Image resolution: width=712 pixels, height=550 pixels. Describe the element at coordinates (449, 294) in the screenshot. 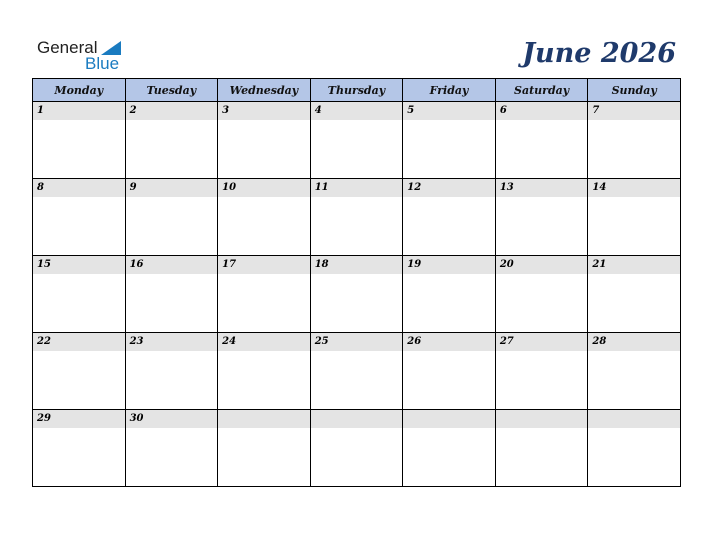

I see `day-cell: 19` at that location.